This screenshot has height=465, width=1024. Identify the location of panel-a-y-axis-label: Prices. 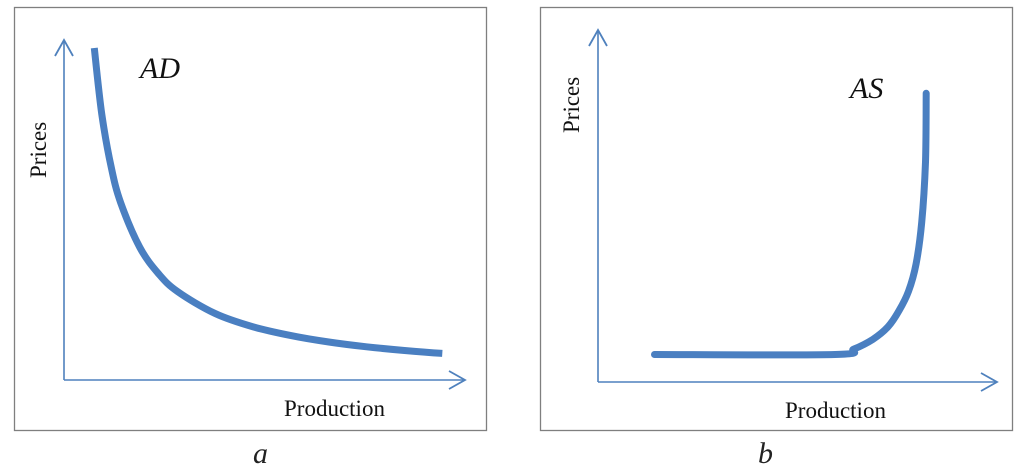
(38, 150).